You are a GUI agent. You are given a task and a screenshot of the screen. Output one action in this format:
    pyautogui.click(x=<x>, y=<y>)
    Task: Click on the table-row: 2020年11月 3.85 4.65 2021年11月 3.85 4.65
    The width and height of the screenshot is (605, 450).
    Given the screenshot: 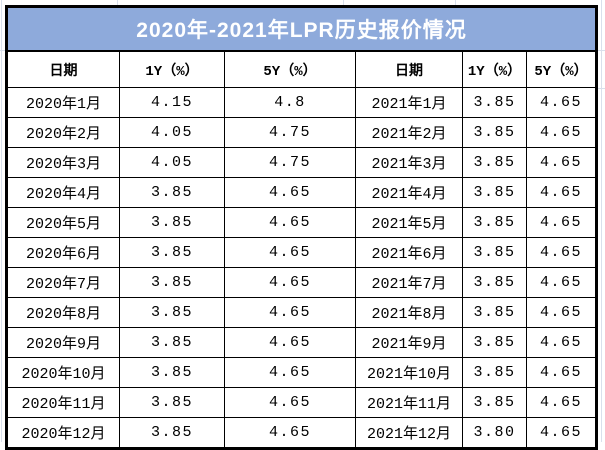 What is the action you would take?
    pyautogui.click(x=301, y=403)
    